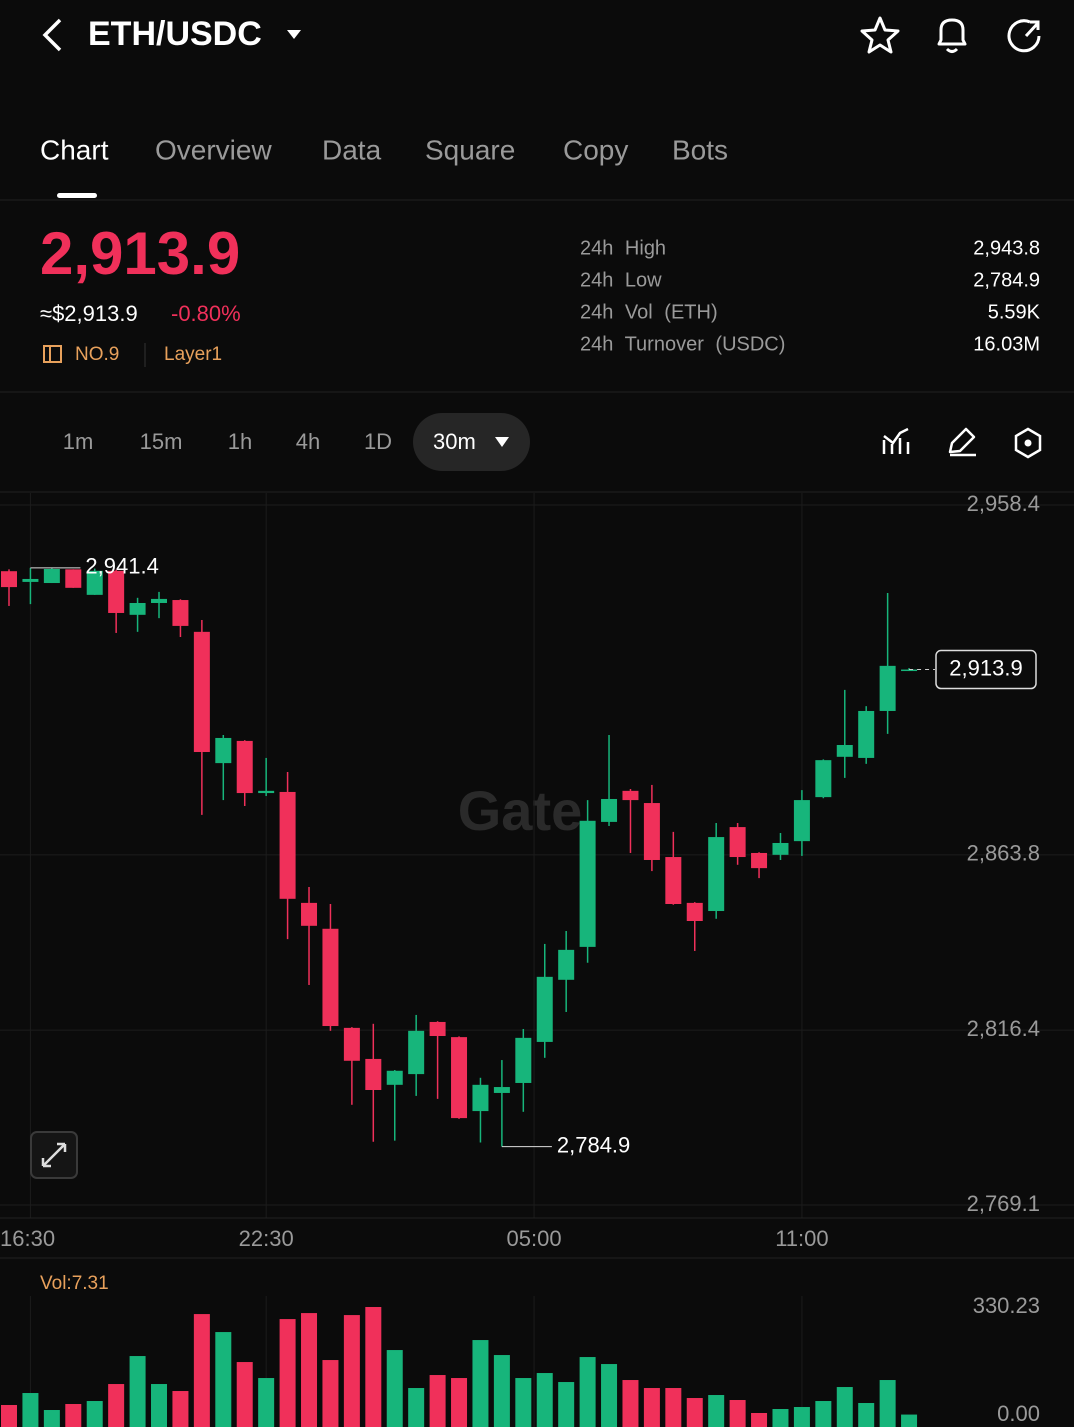 The width and height of the screenshot is (1074, 1427). I want to click on volume-title: Vol:7.31, so click(74, 1283).